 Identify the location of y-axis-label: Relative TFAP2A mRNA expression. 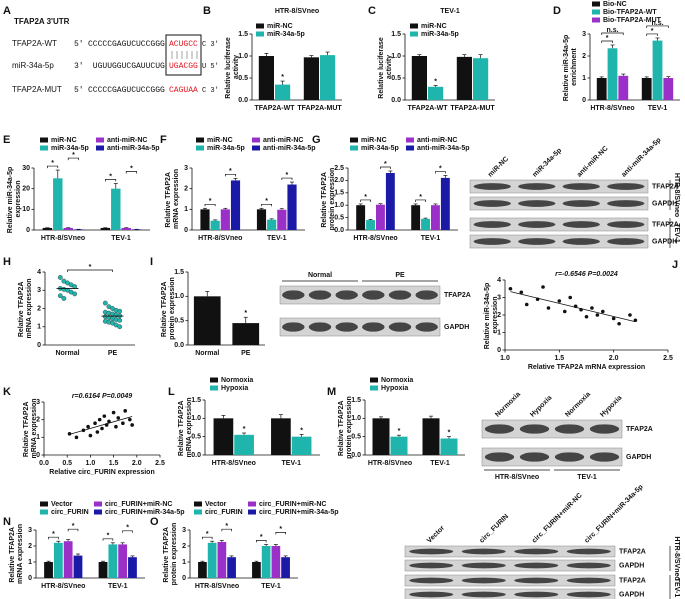
(25, 308).